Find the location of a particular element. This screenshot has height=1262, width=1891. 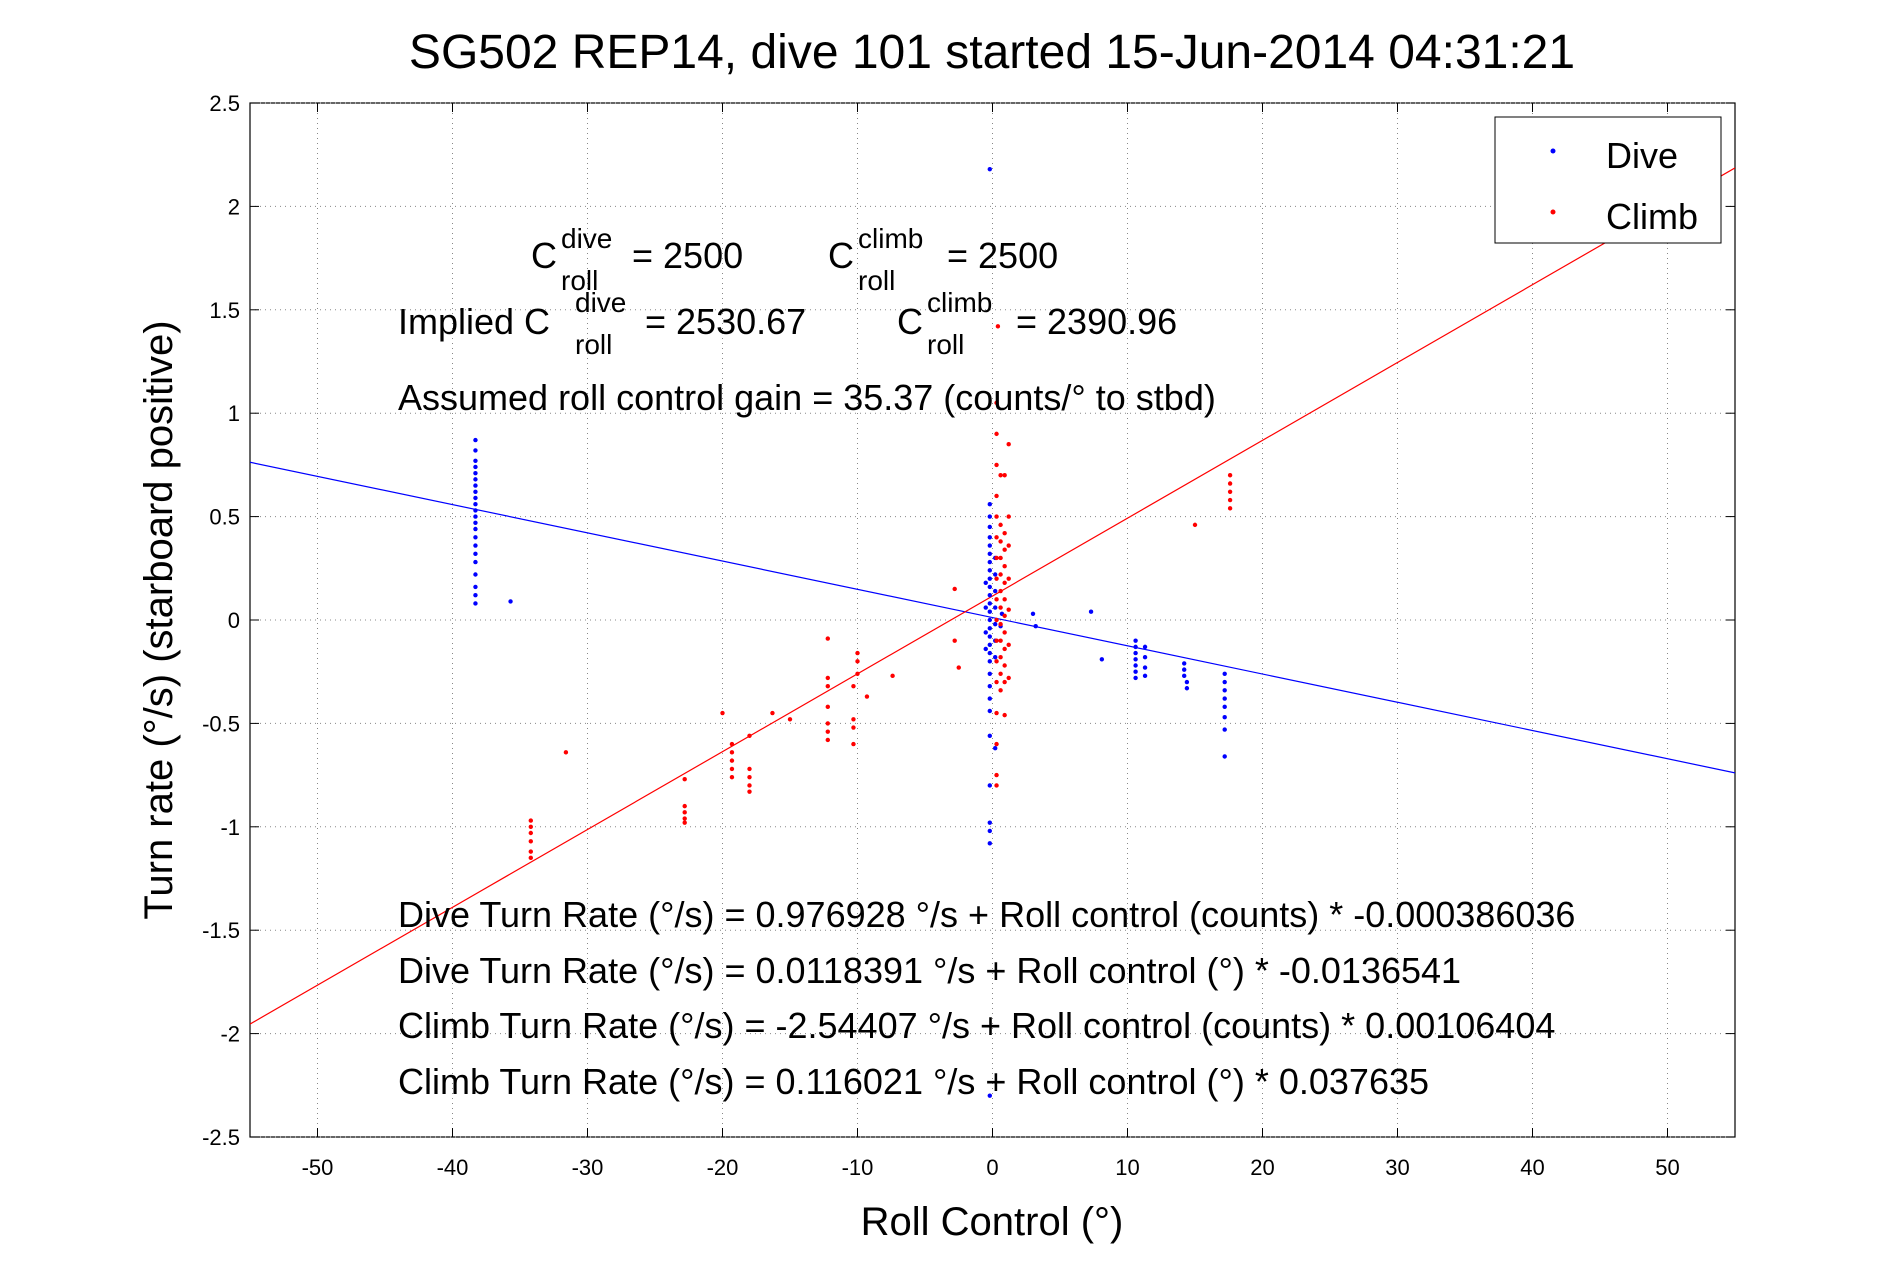

c-roll-dive-annotation: C dive roll = 2500 is located at coordinates (637, 259).